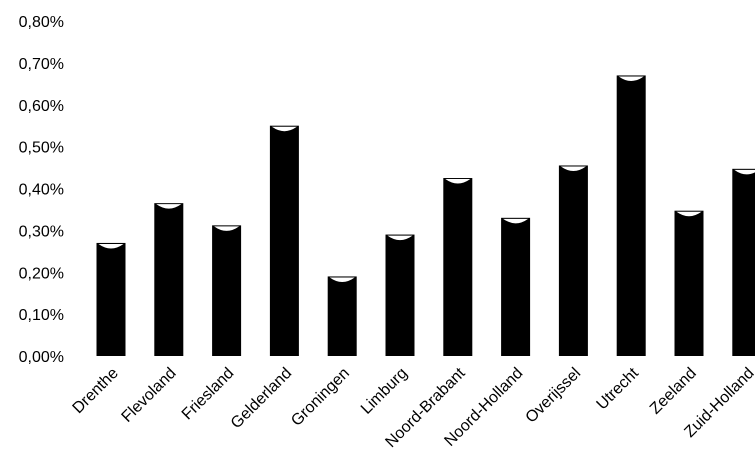 This screenshot has height=472, width=755. What do you see at coordinates (320, 397) in the screenshot?
I see `x-tick-label: Groningen` at bounding box center [320, 397].